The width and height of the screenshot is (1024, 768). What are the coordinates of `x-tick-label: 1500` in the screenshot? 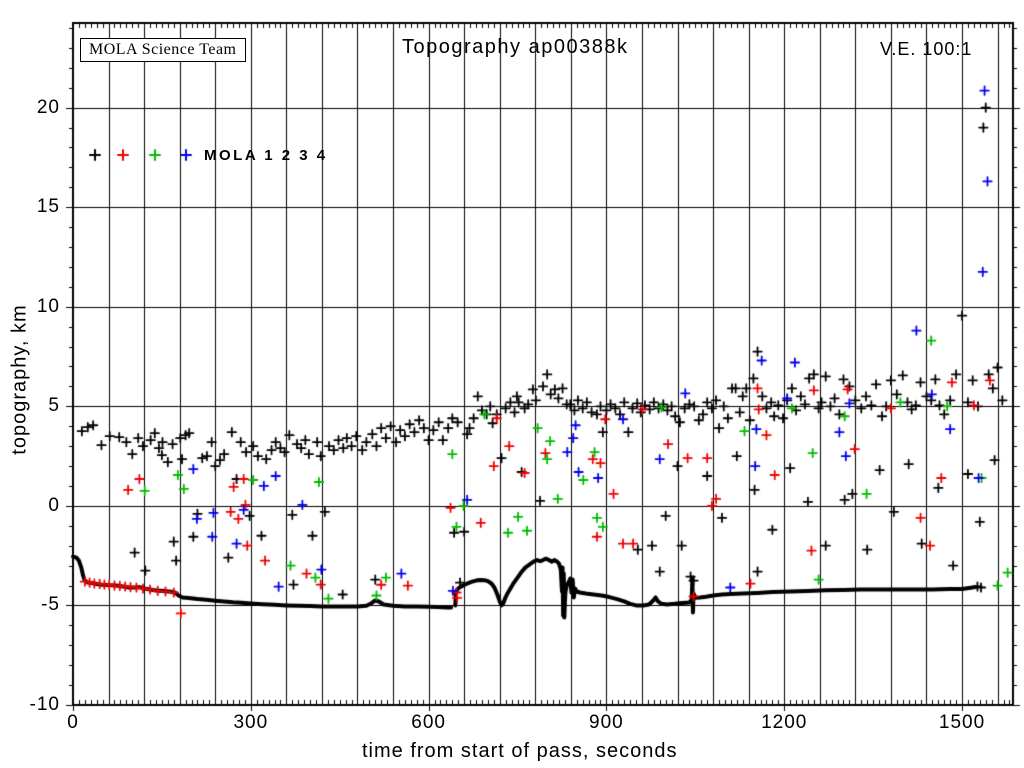 It's located at (962, 722).